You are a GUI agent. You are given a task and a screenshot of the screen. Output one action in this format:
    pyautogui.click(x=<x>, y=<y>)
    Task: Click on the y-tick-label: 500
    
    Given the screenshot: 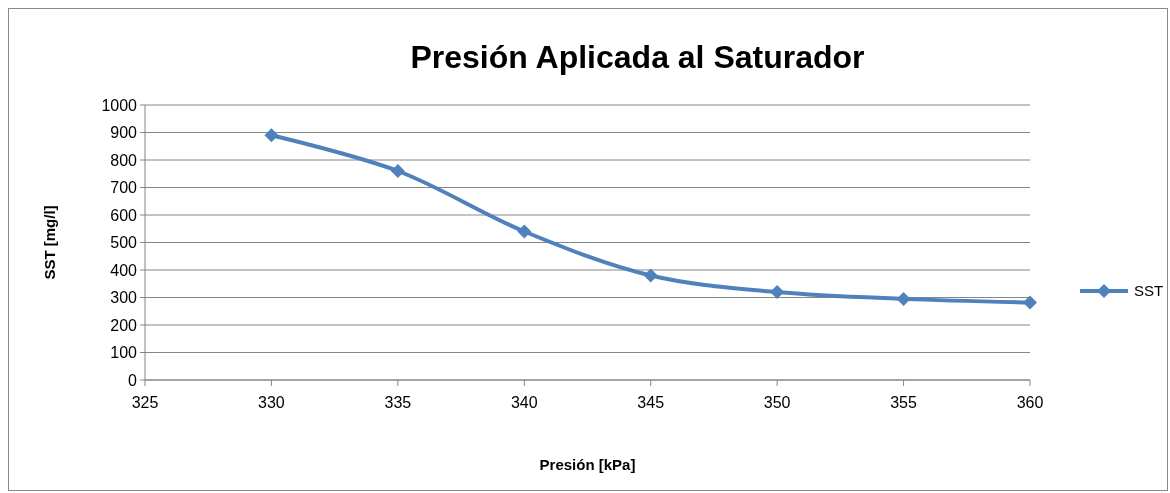 What is the action you would take?
    pyautogui.click(x=124, y=243)
    